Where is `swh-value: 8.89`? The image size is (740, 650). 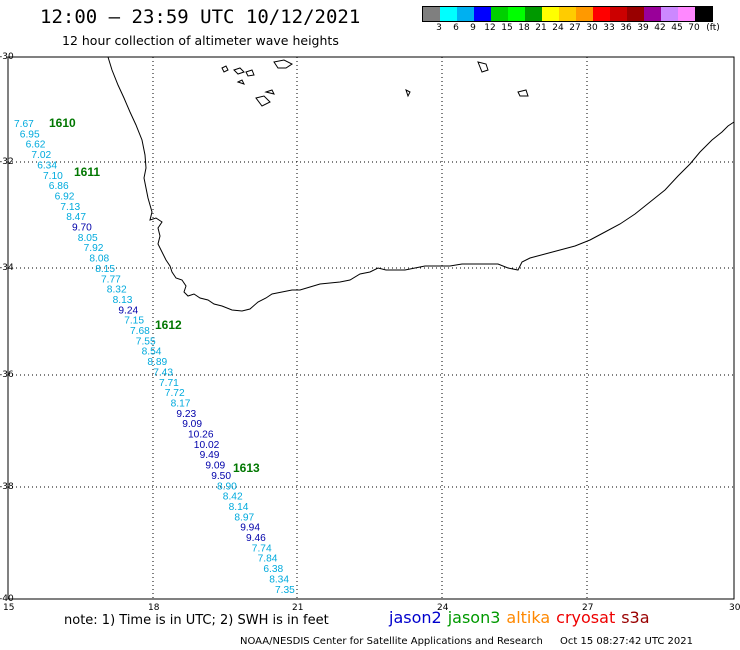
swh-value: 8.89 is located at coordinates (157, 362).